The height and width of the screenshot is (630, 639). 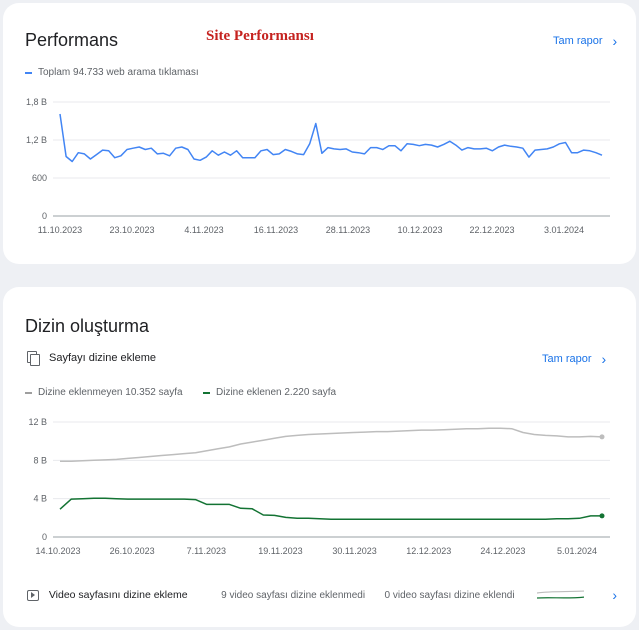 I want to click on perf-x-tick-label: 3.01.2024, so click(x=564, y=230).